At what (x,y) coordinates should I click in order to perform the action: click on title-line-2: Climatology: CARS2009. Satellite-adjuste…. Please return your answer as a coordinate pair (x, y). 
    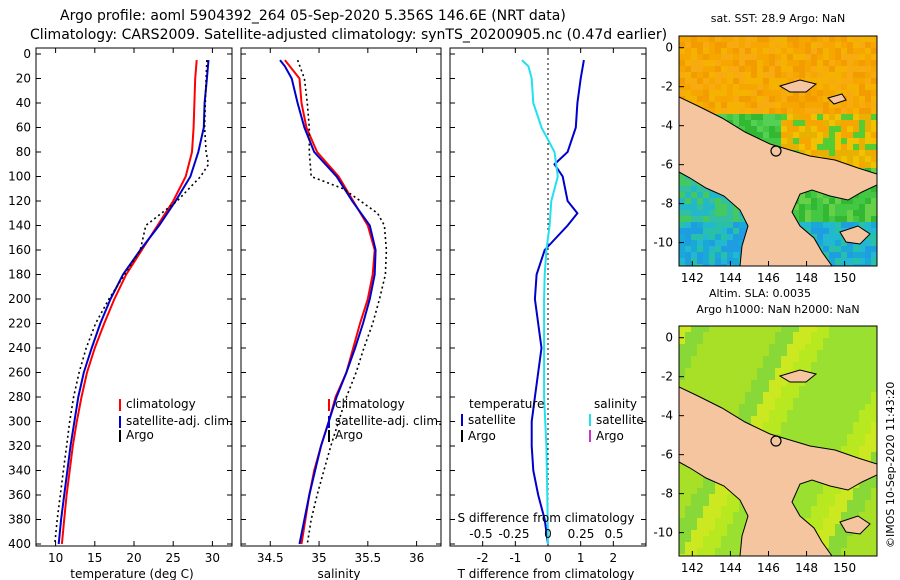
    Looking at the image, I should click on (348, 35).